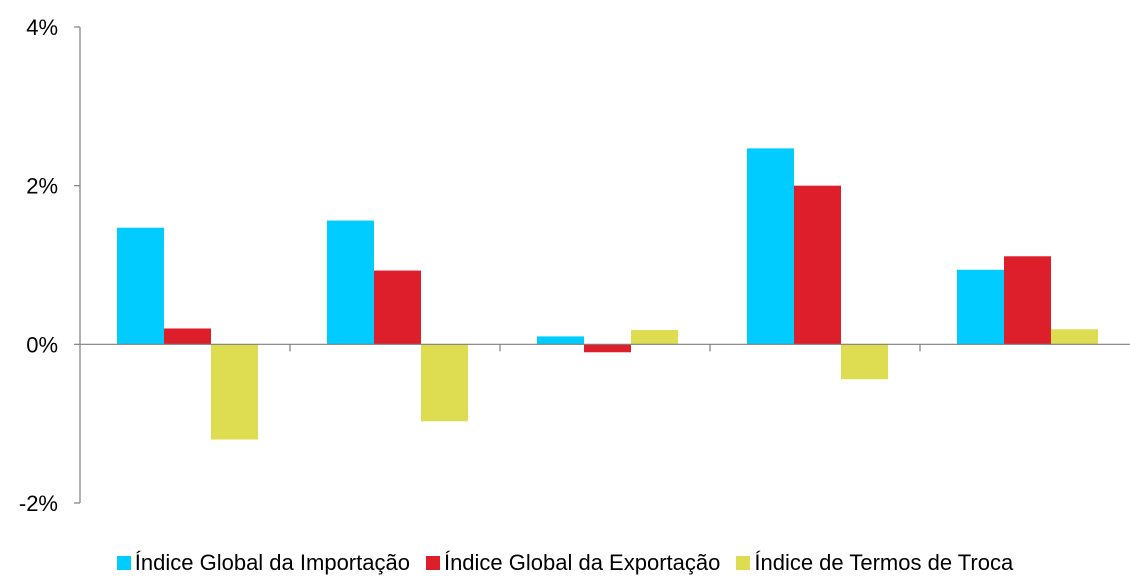  Describe the element at coordinates (817, 265) in the screenshot. I see `bar-series1-cat3` at that location.